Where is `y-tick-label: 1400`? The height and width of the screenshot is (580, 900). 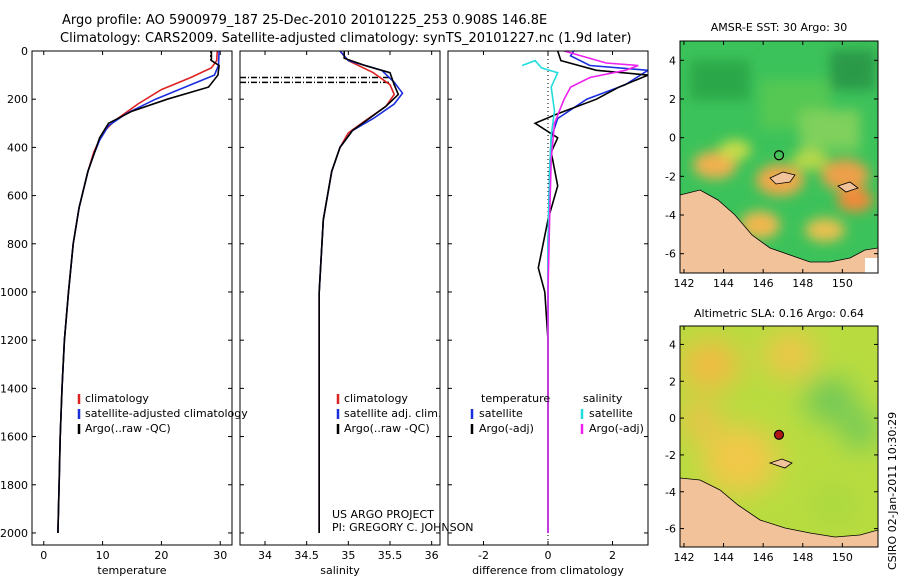 y-tick-label: 1400 is located at coordinates (14, 388).